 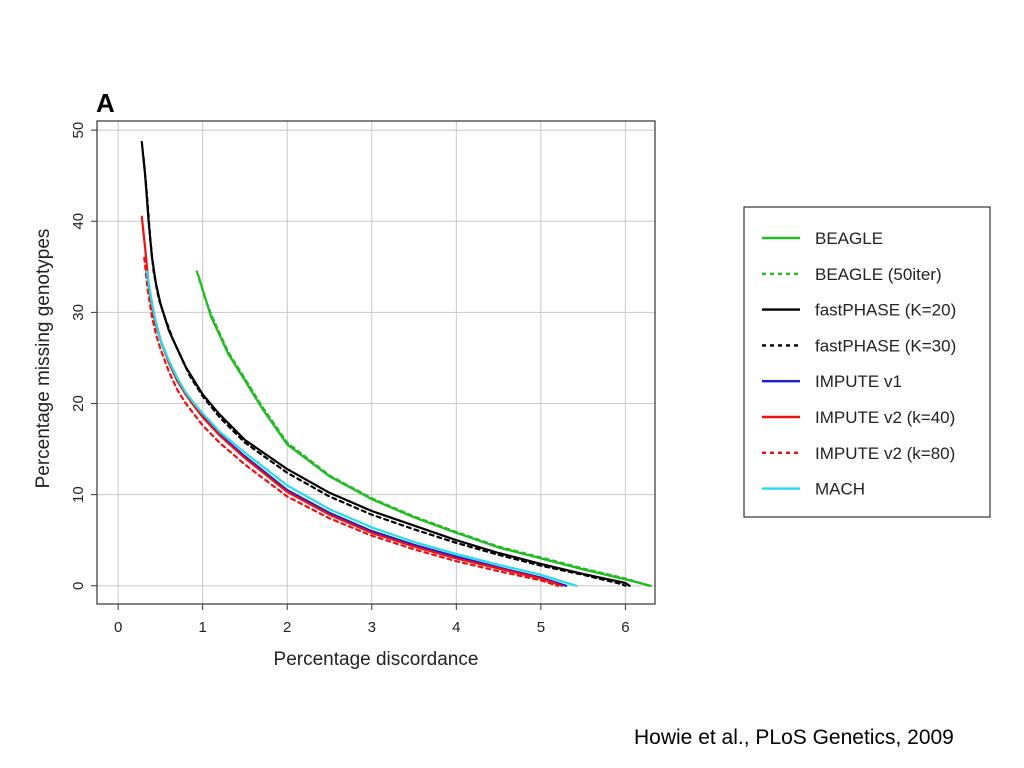 What do you see at coordinates (456, 627) in the screenshot?
I see `x-tick-label: 4` at bounding box center [456, 627].